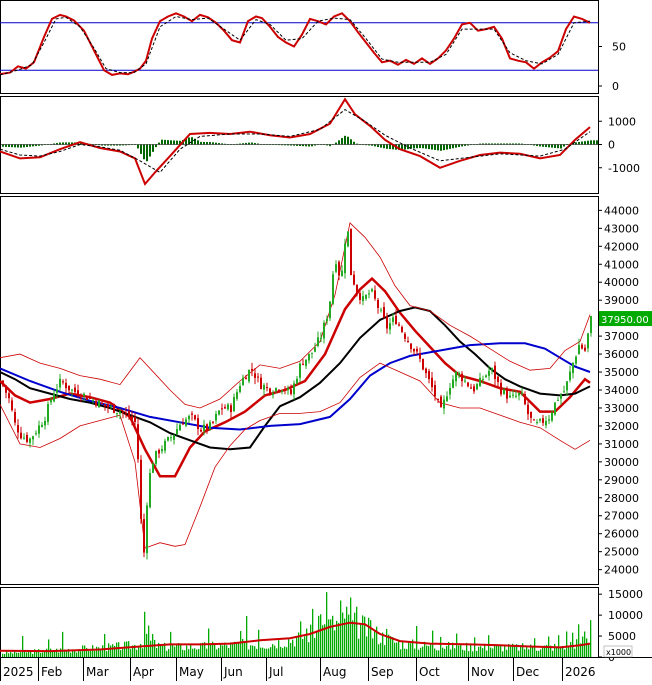 The width and height of the screenshot is (652, 685). Describe the element at coordinates (143, 672) in the screenshot. I see `month-label: Apr` at that location.